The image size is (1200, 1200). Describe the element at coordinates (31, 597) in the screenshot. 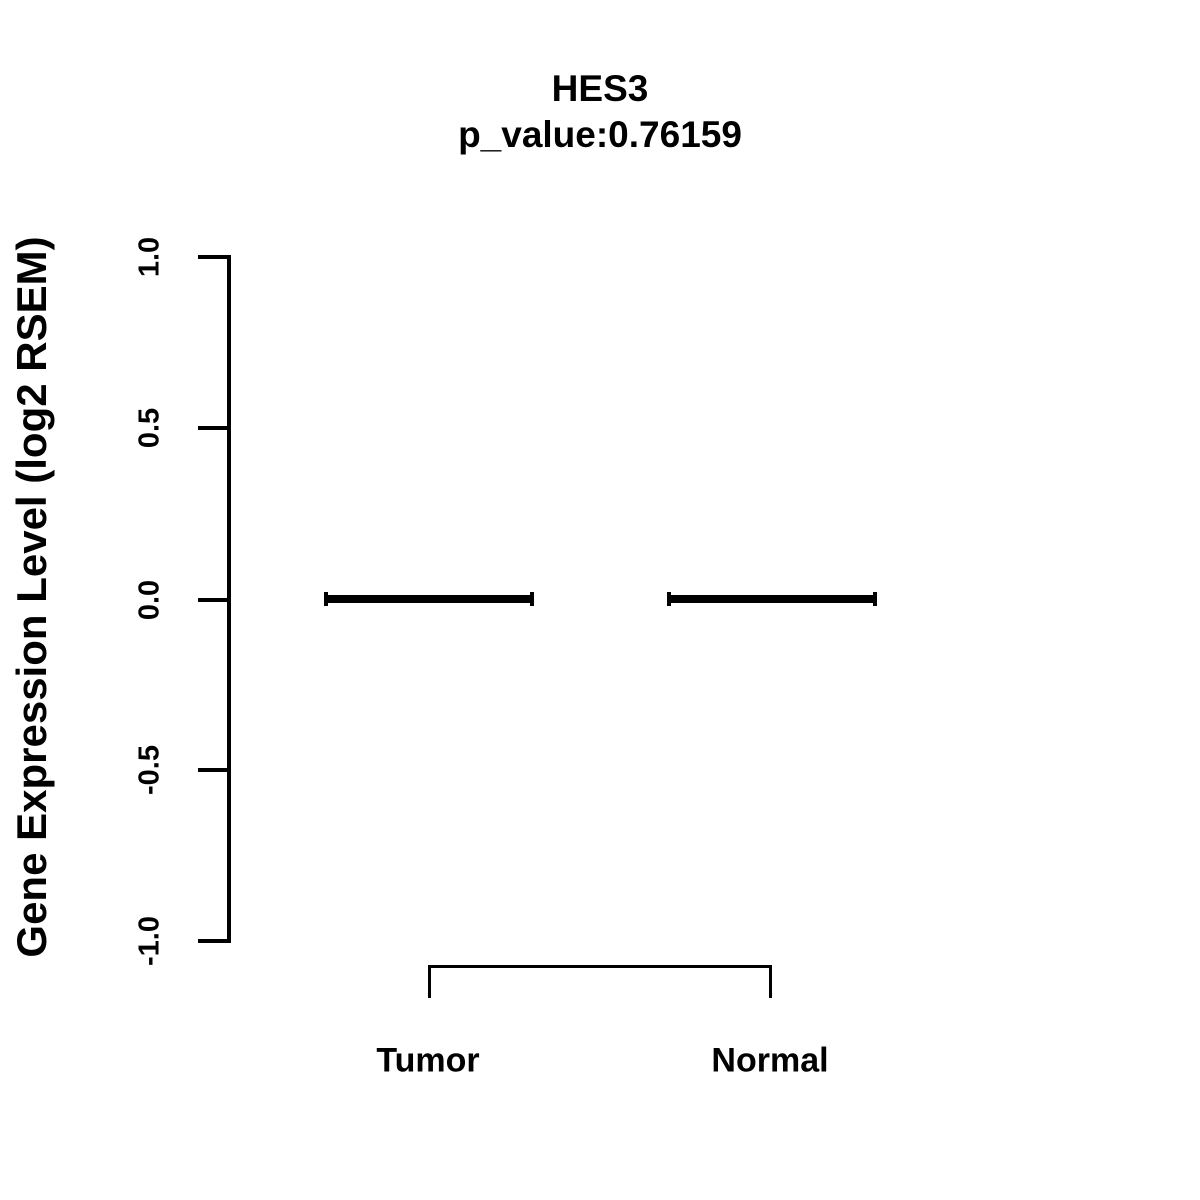

I see `y-axis-title: Gene Expression Level (log2 RSEM)` at that location.